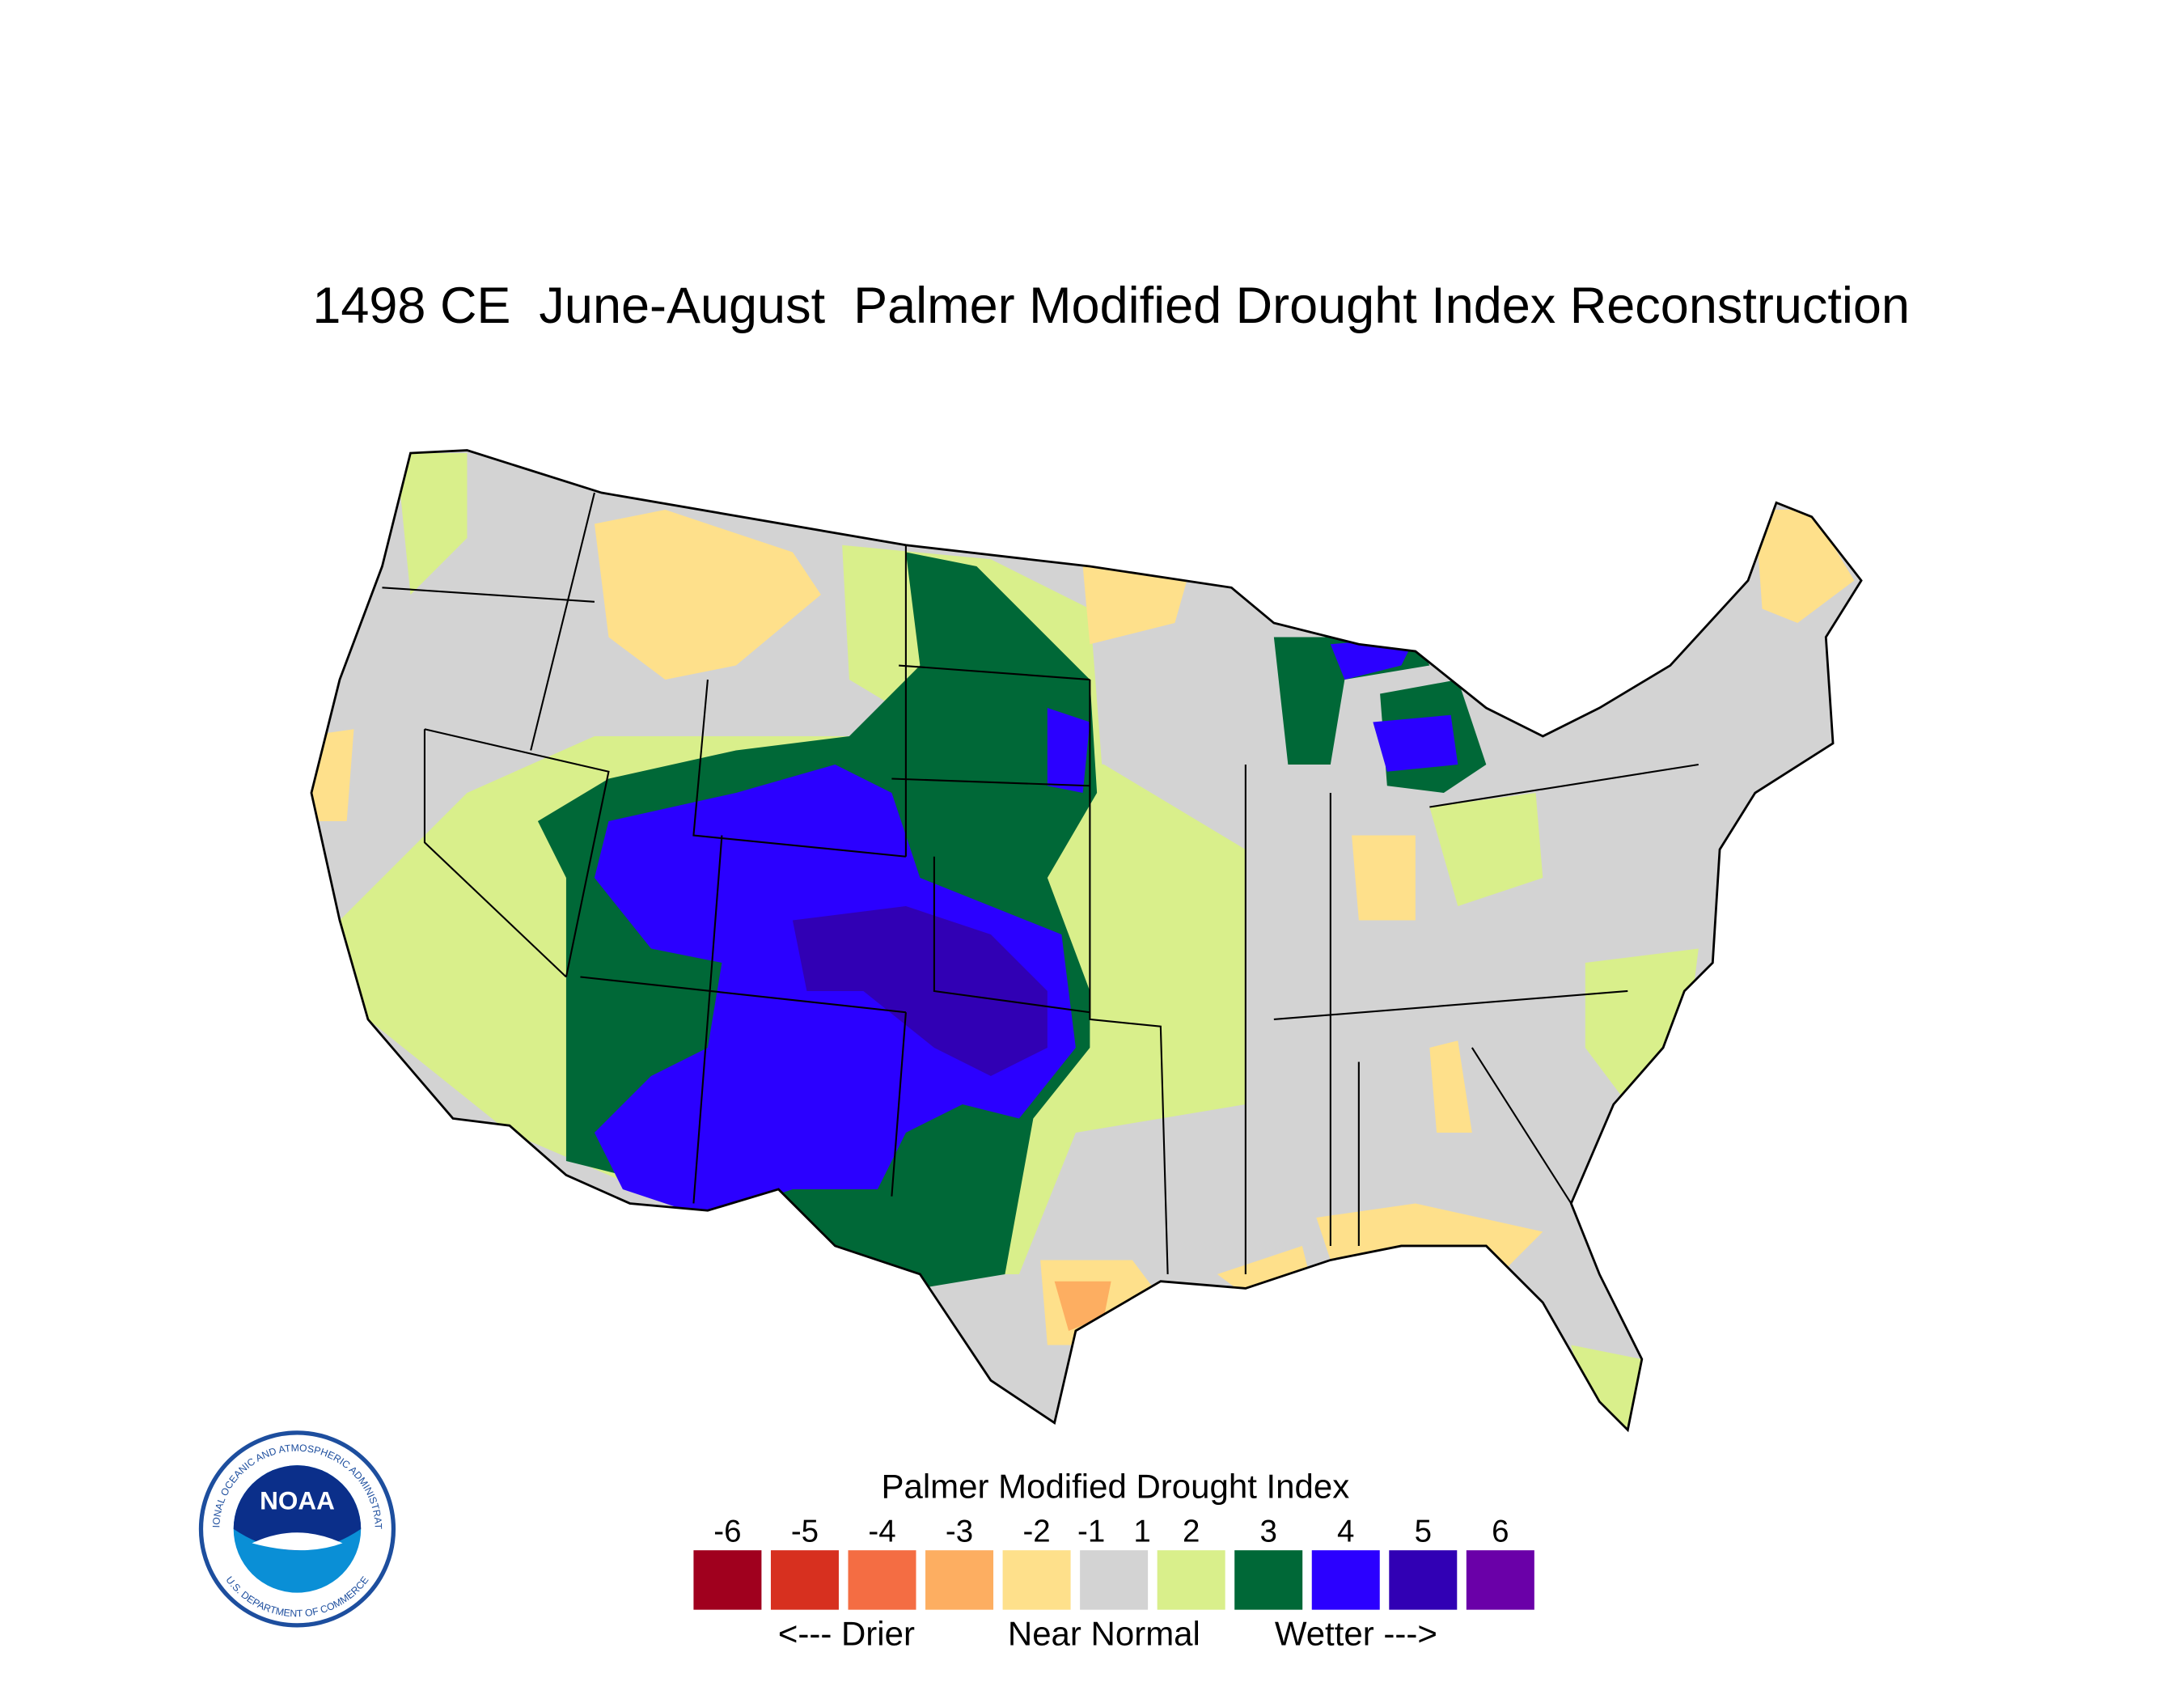 Image resolution: width=2184 pixels, height=1699 pixels. Describe the element at coordinates (846, 1633) in the screenshot. I see `legend-note: <--- Drier` at that location.